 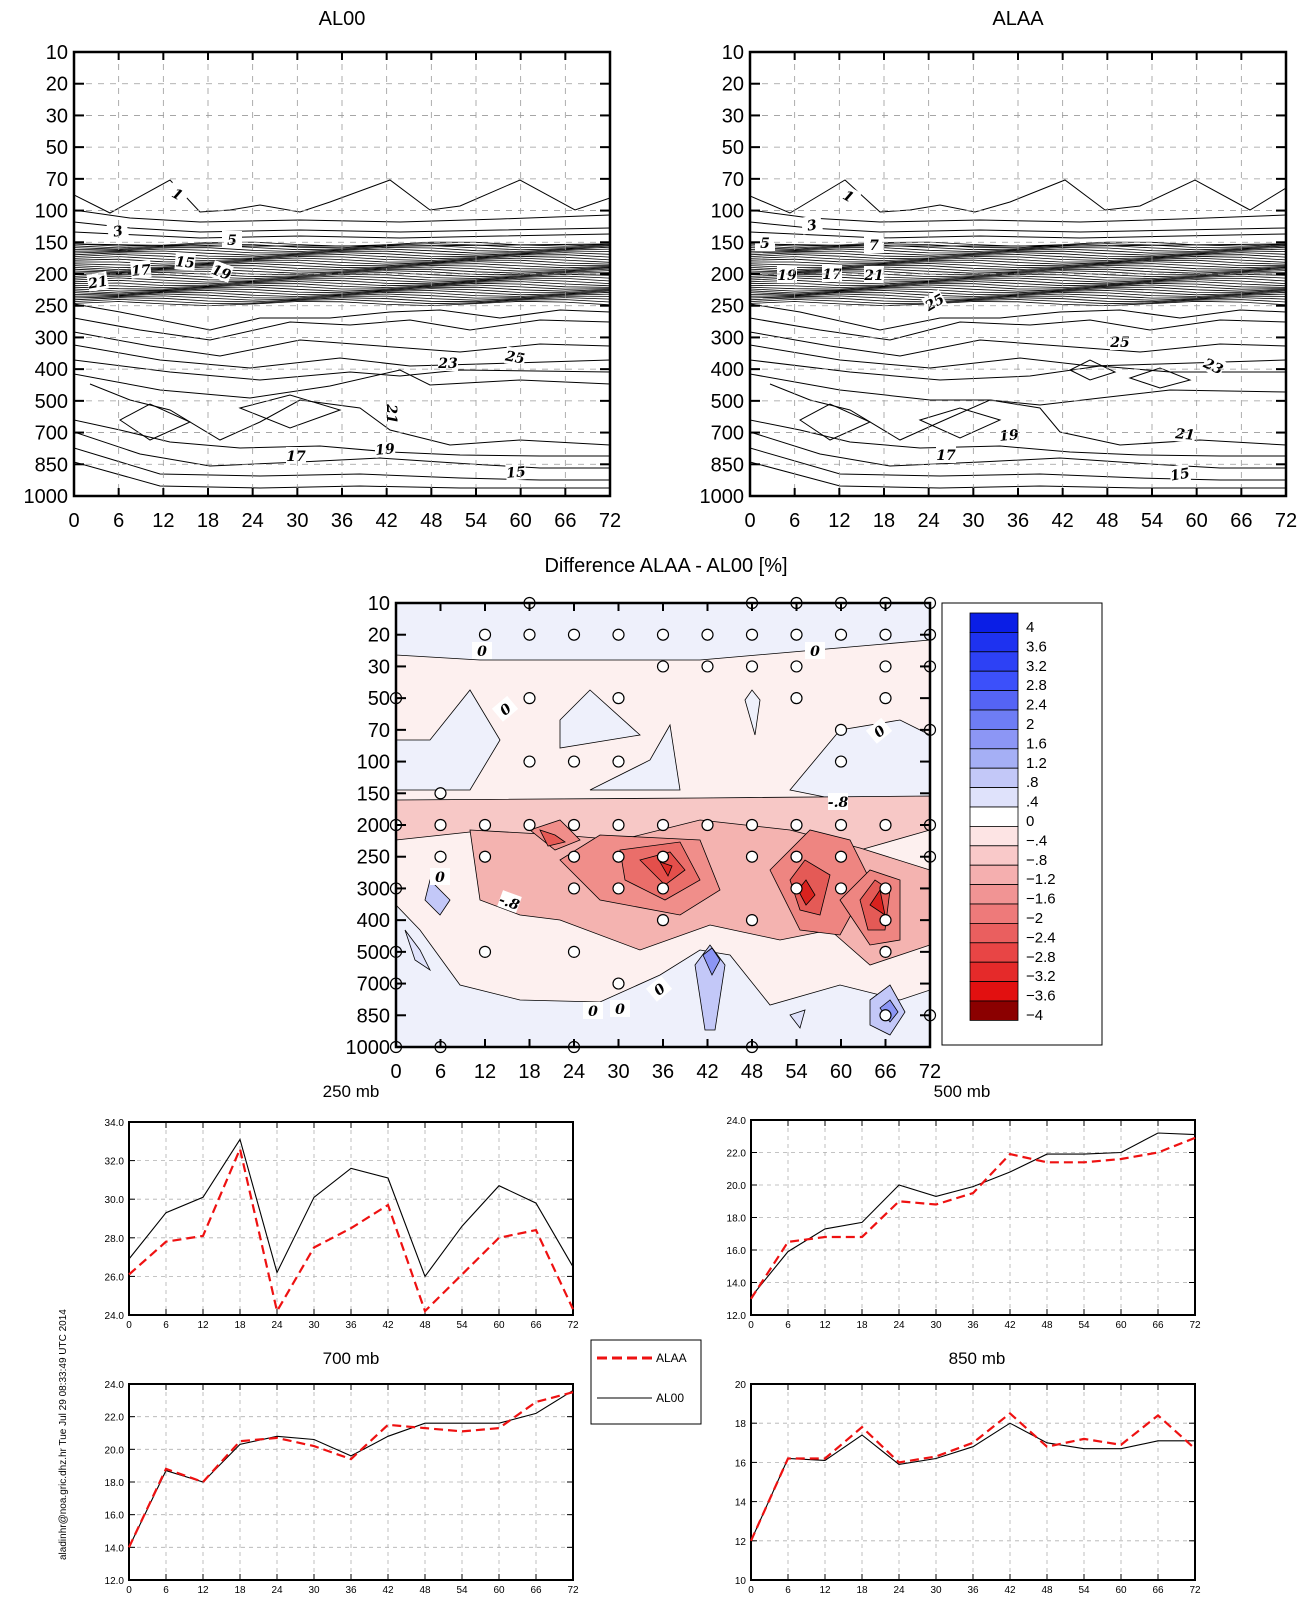 I want to click on difference-ytick-label: 200, so click(x=373, y=826).